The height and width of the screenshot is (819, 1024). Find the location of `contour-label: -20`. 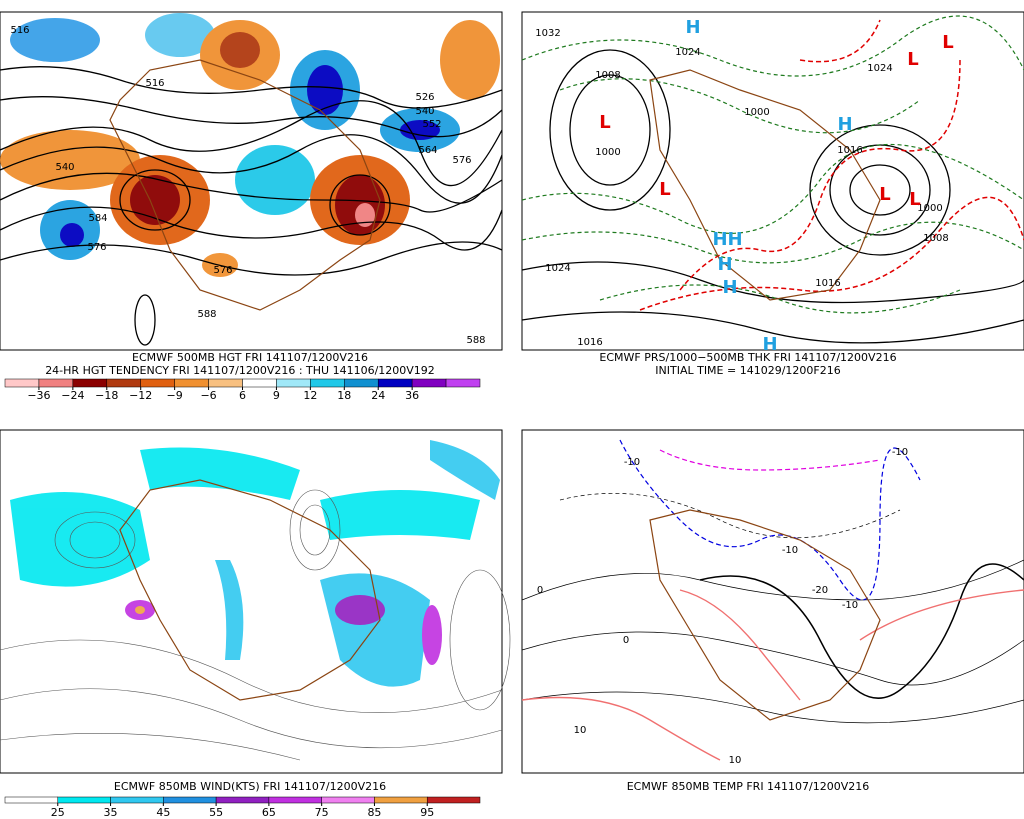

contour-label: -20 is located at coordinates (820, 590).